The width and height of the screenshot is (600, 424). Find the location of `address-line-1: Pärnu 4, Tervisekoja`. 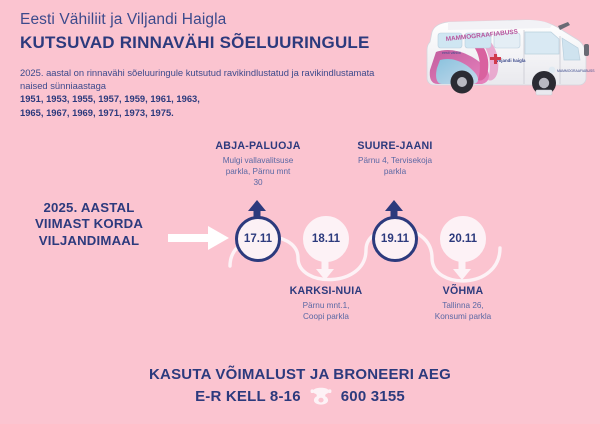

address-line-1: Pärnu 4, Tervisekoja is located at coordinates (395, 160).